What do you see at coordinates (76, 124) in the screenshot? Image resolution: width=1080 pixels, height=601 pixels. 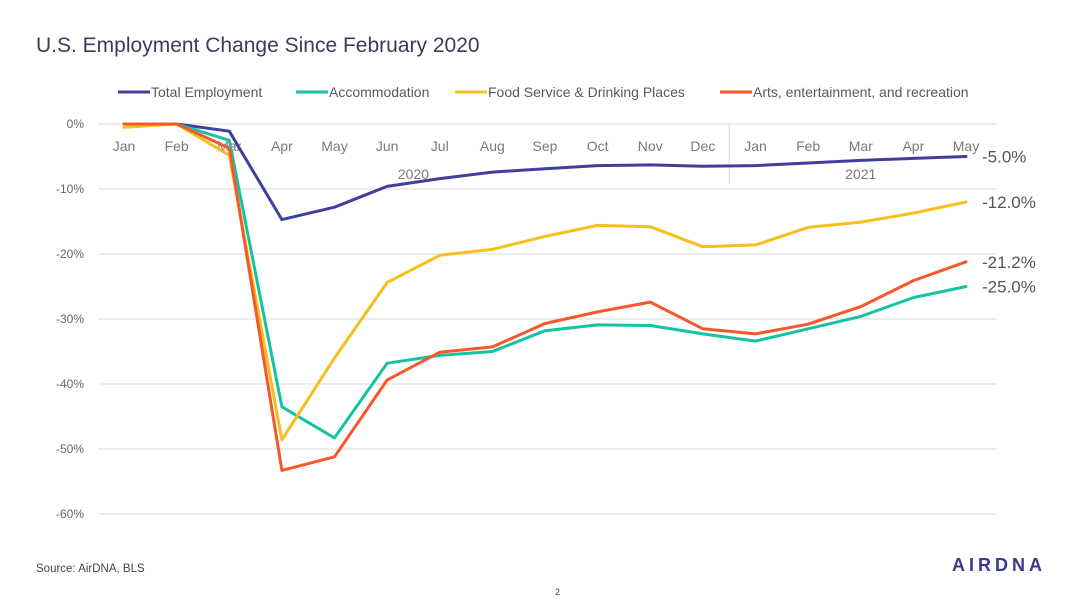 I see `y-tick-label: 0%` at bounding box center [76, 124].